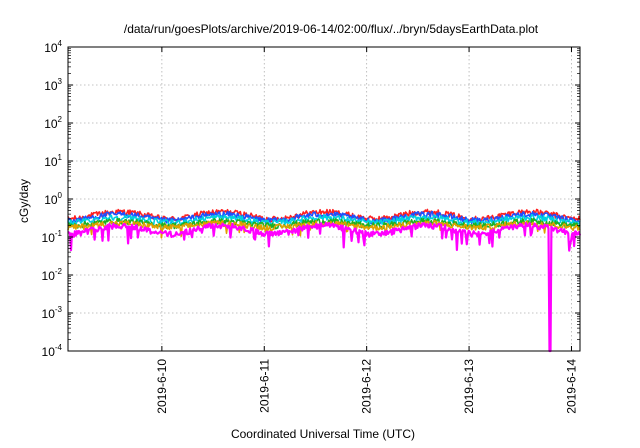 This screenshot has width=640, height=448. I want to click on y-tick-label: 10², so click(53, 123).